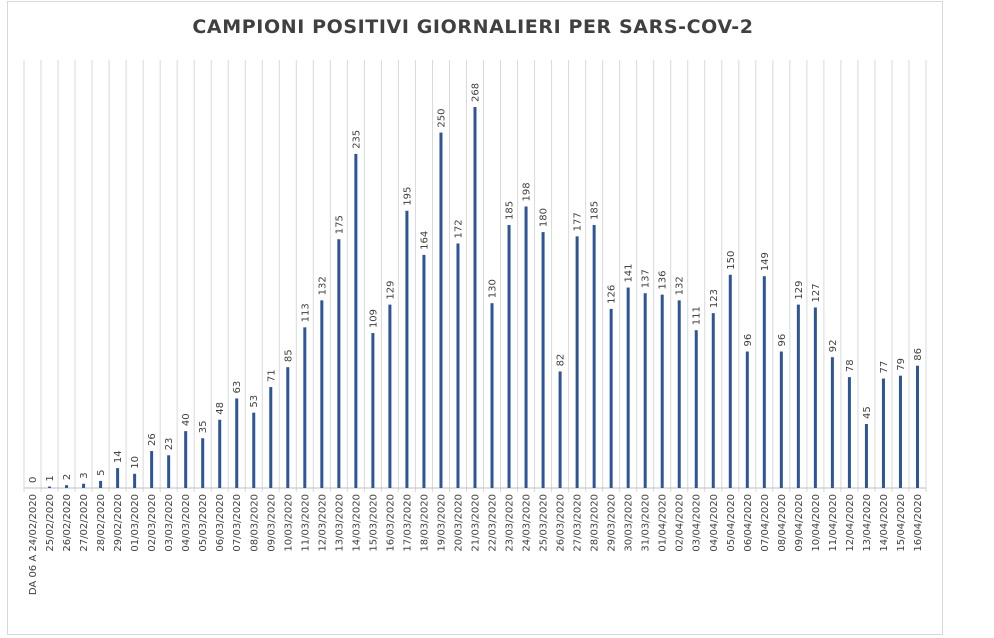  I want to click on data-label: 175, so click(339, 224).